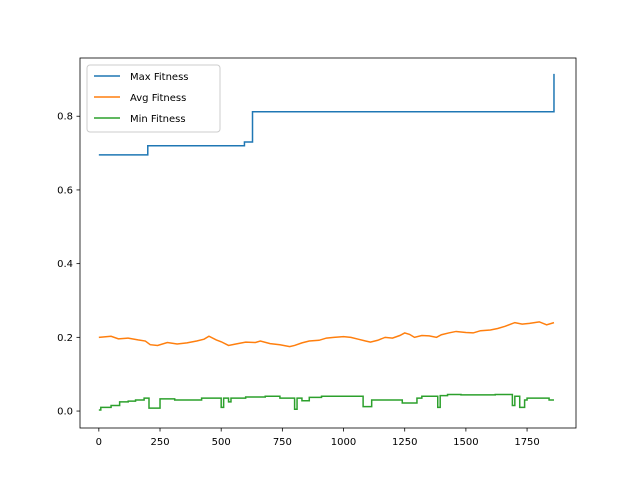  Describe the element at coordinates (65, 190) in the screenshot. I see `y-tick-label: 0.6` at that location.